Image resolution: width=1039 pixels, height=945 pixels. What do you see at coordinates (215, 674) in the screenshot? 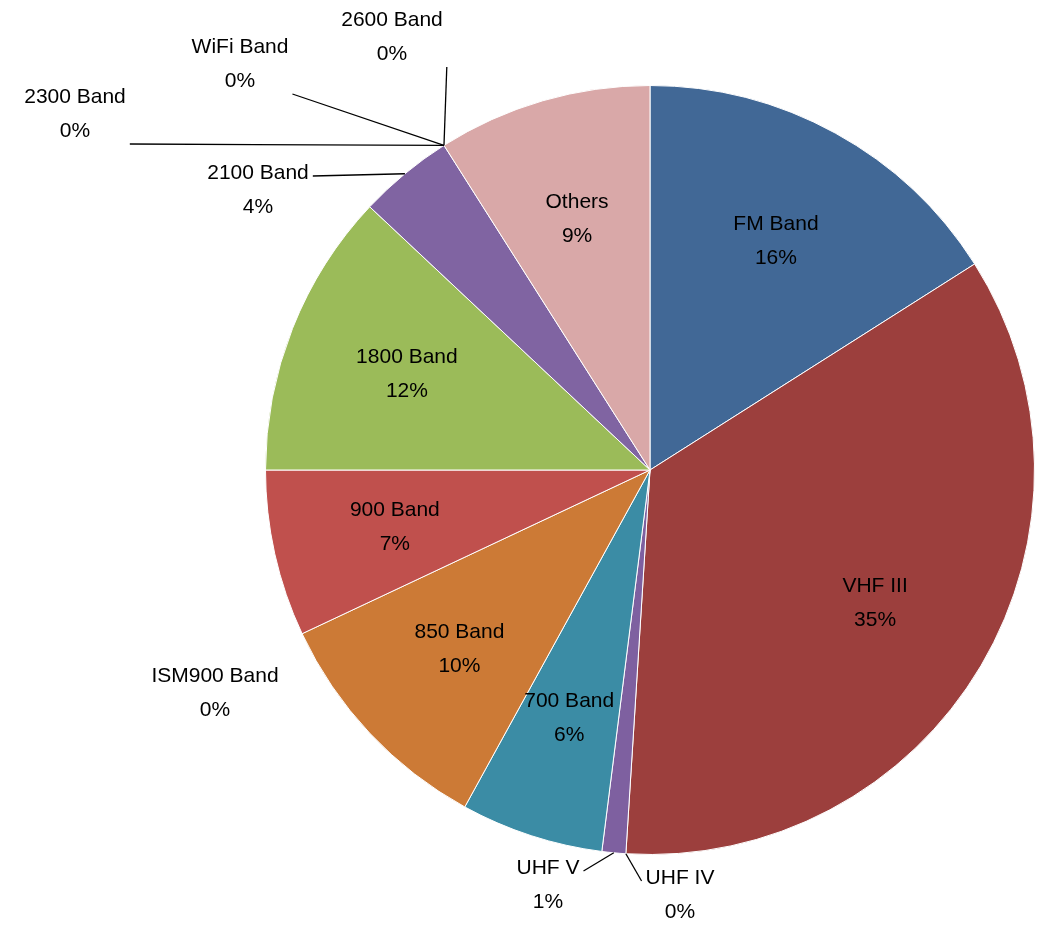
I see `category-label: ISM900 Band` at bounding box center [215, 674].